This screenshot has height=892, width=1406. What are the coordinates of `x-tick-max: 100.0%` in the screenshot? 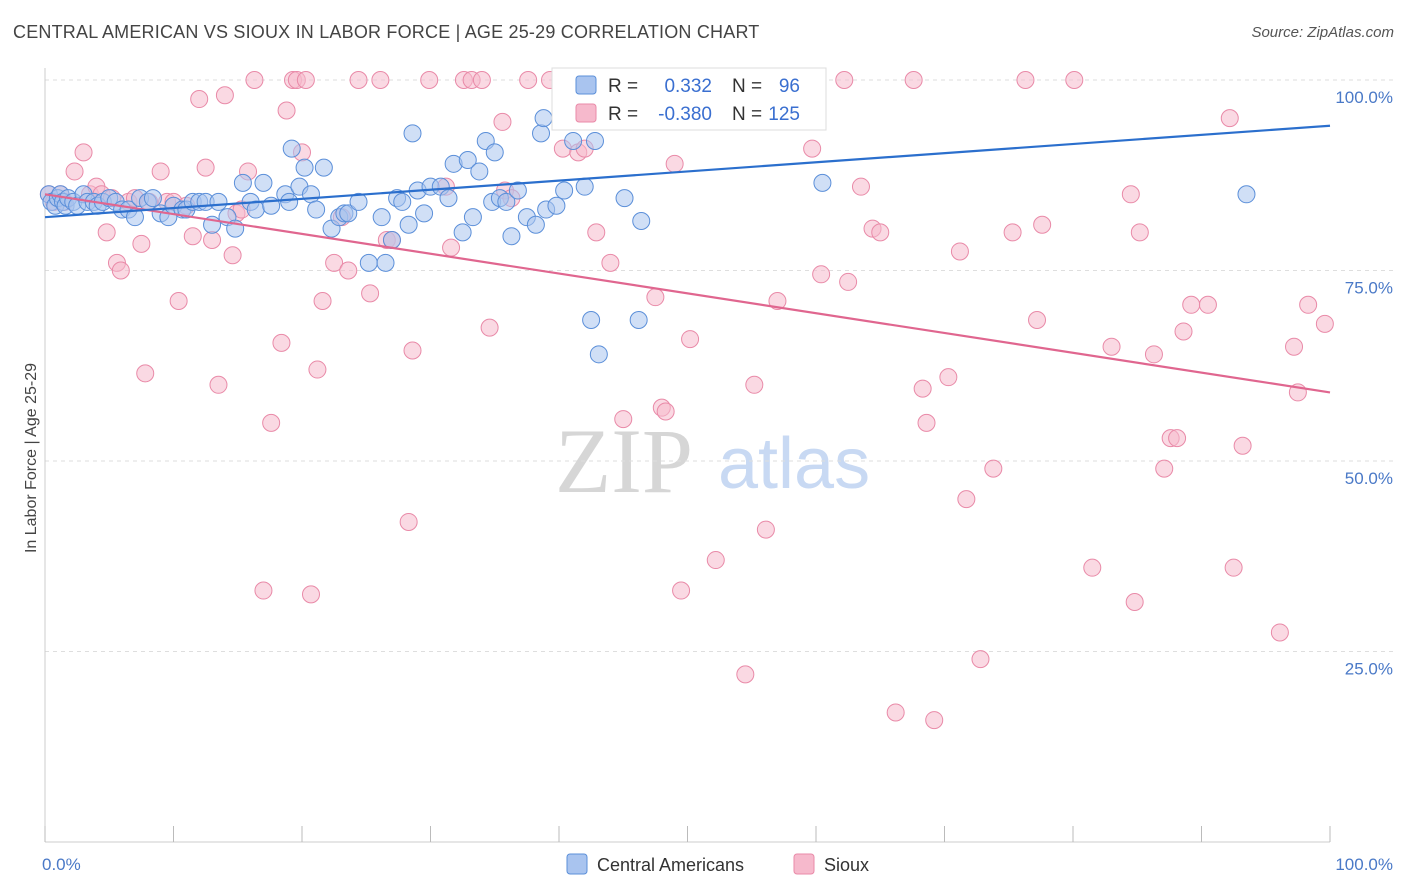 It's located at (1364, 864).